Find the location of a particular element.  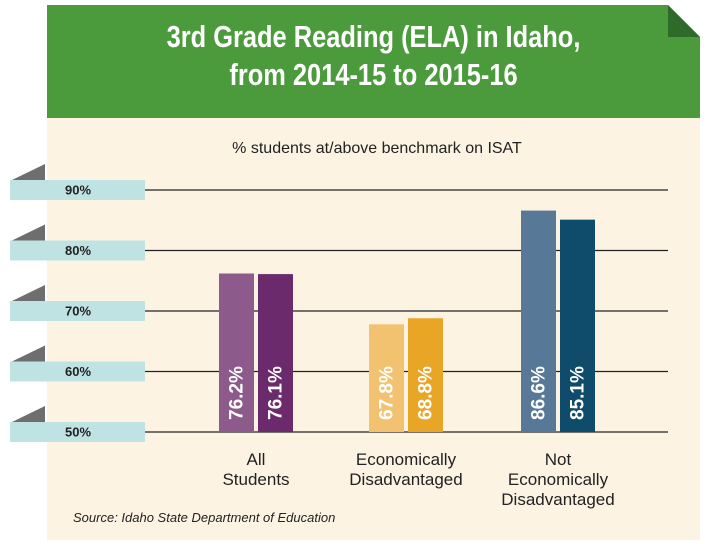

x-tick-label: All Students is located at coordinates (256, 469).